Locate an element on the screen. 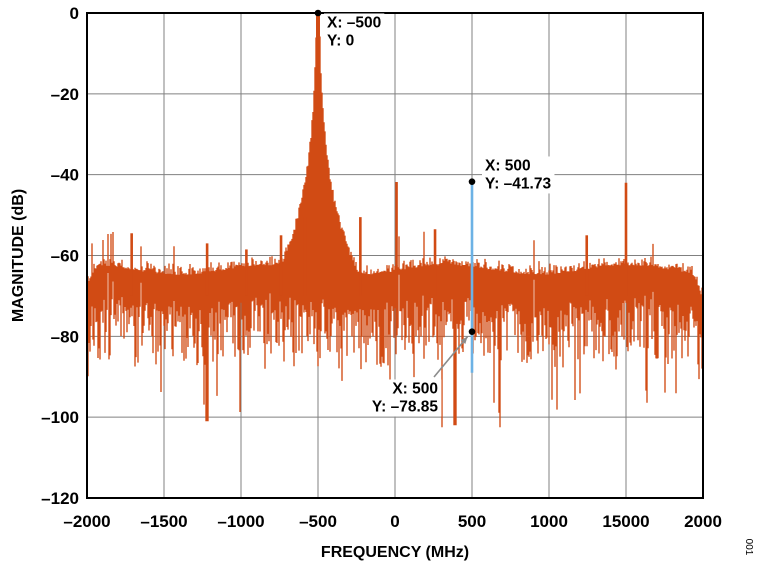 This screenshot has width=760, height=576. x-tick-label: –1000 is located at coordinates (240, 521).